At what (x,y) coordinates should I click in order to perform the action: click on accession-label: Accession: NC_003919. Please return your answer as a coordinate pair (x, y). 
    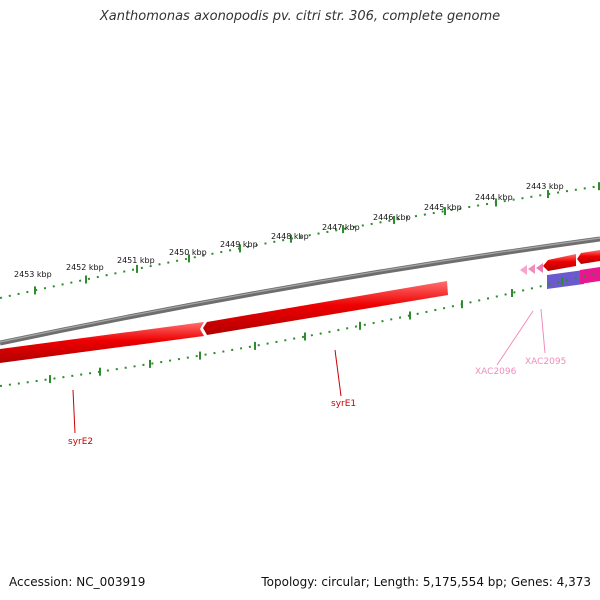
    Looking at the image, I should click on (77, 582).